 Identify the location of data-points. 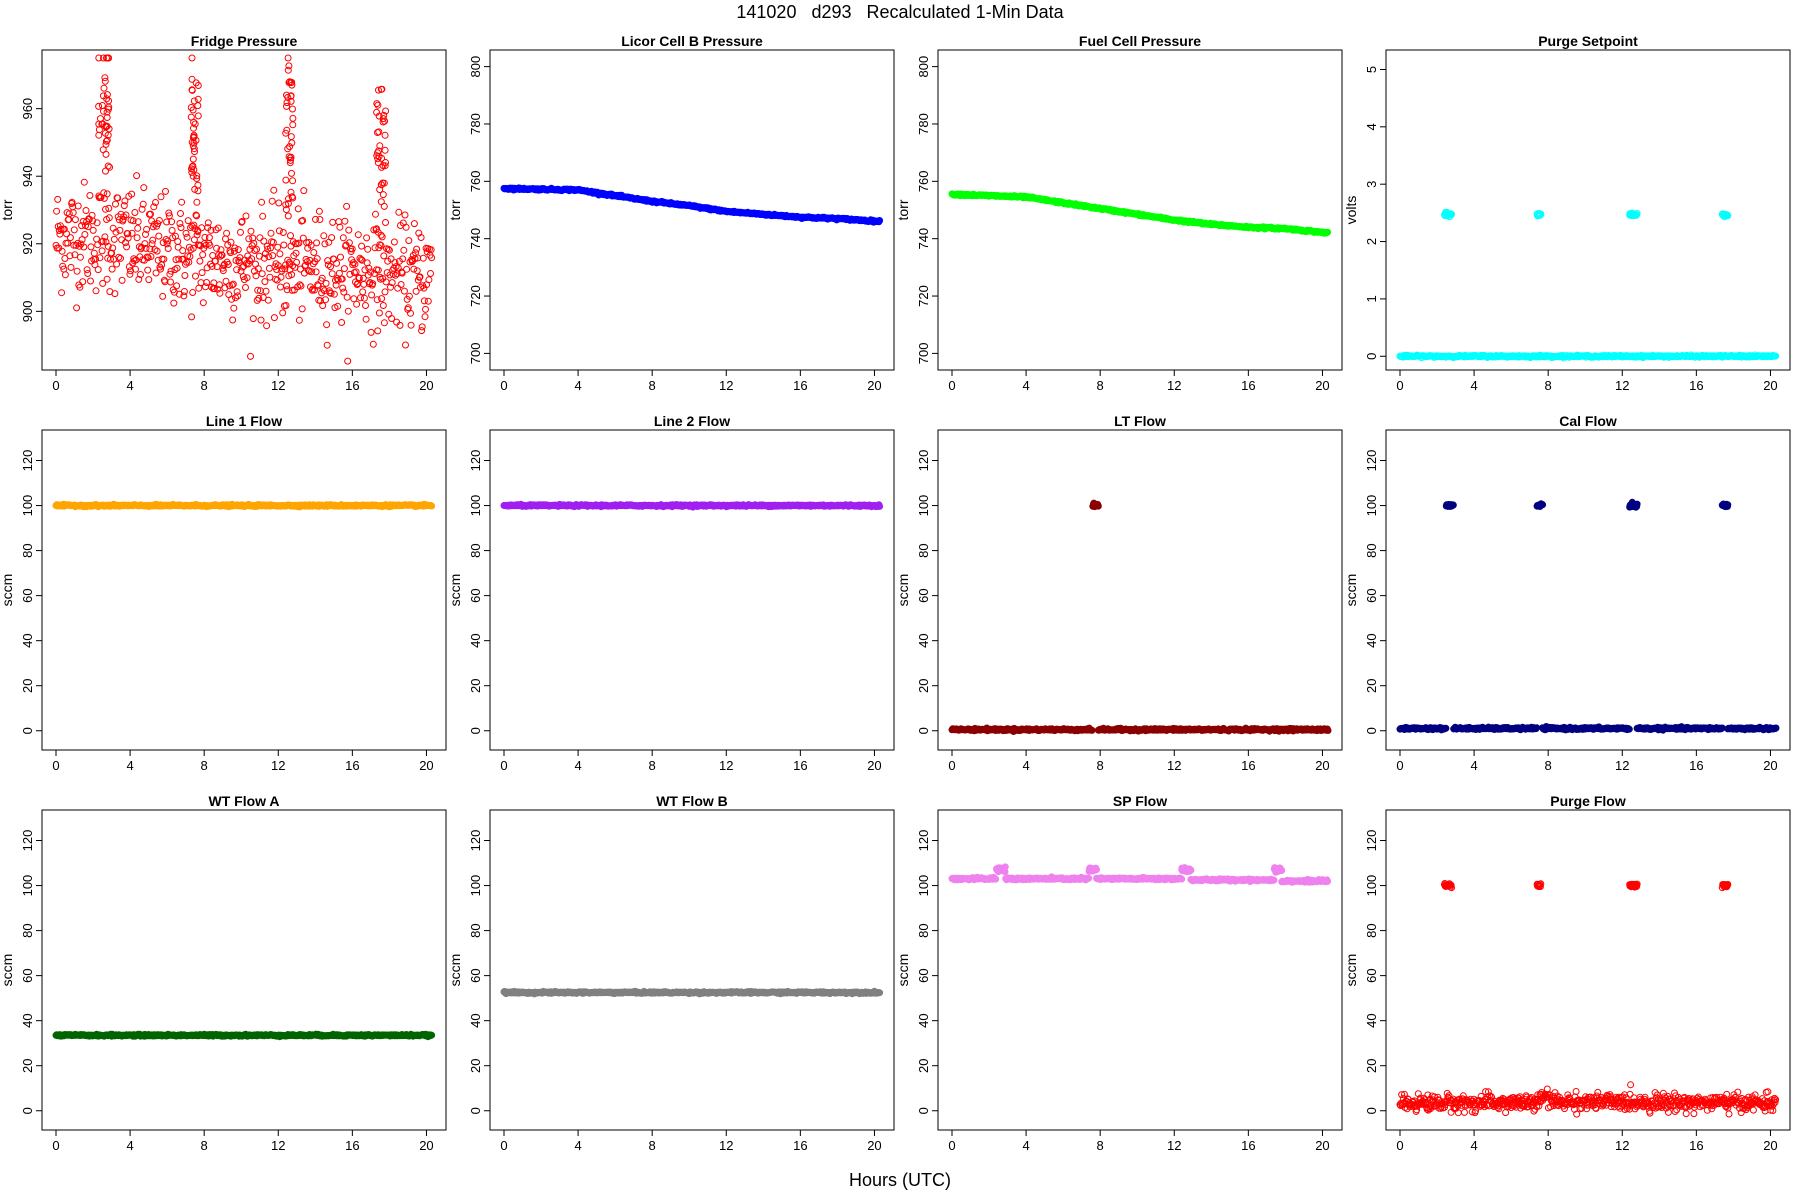
(1588, 285).